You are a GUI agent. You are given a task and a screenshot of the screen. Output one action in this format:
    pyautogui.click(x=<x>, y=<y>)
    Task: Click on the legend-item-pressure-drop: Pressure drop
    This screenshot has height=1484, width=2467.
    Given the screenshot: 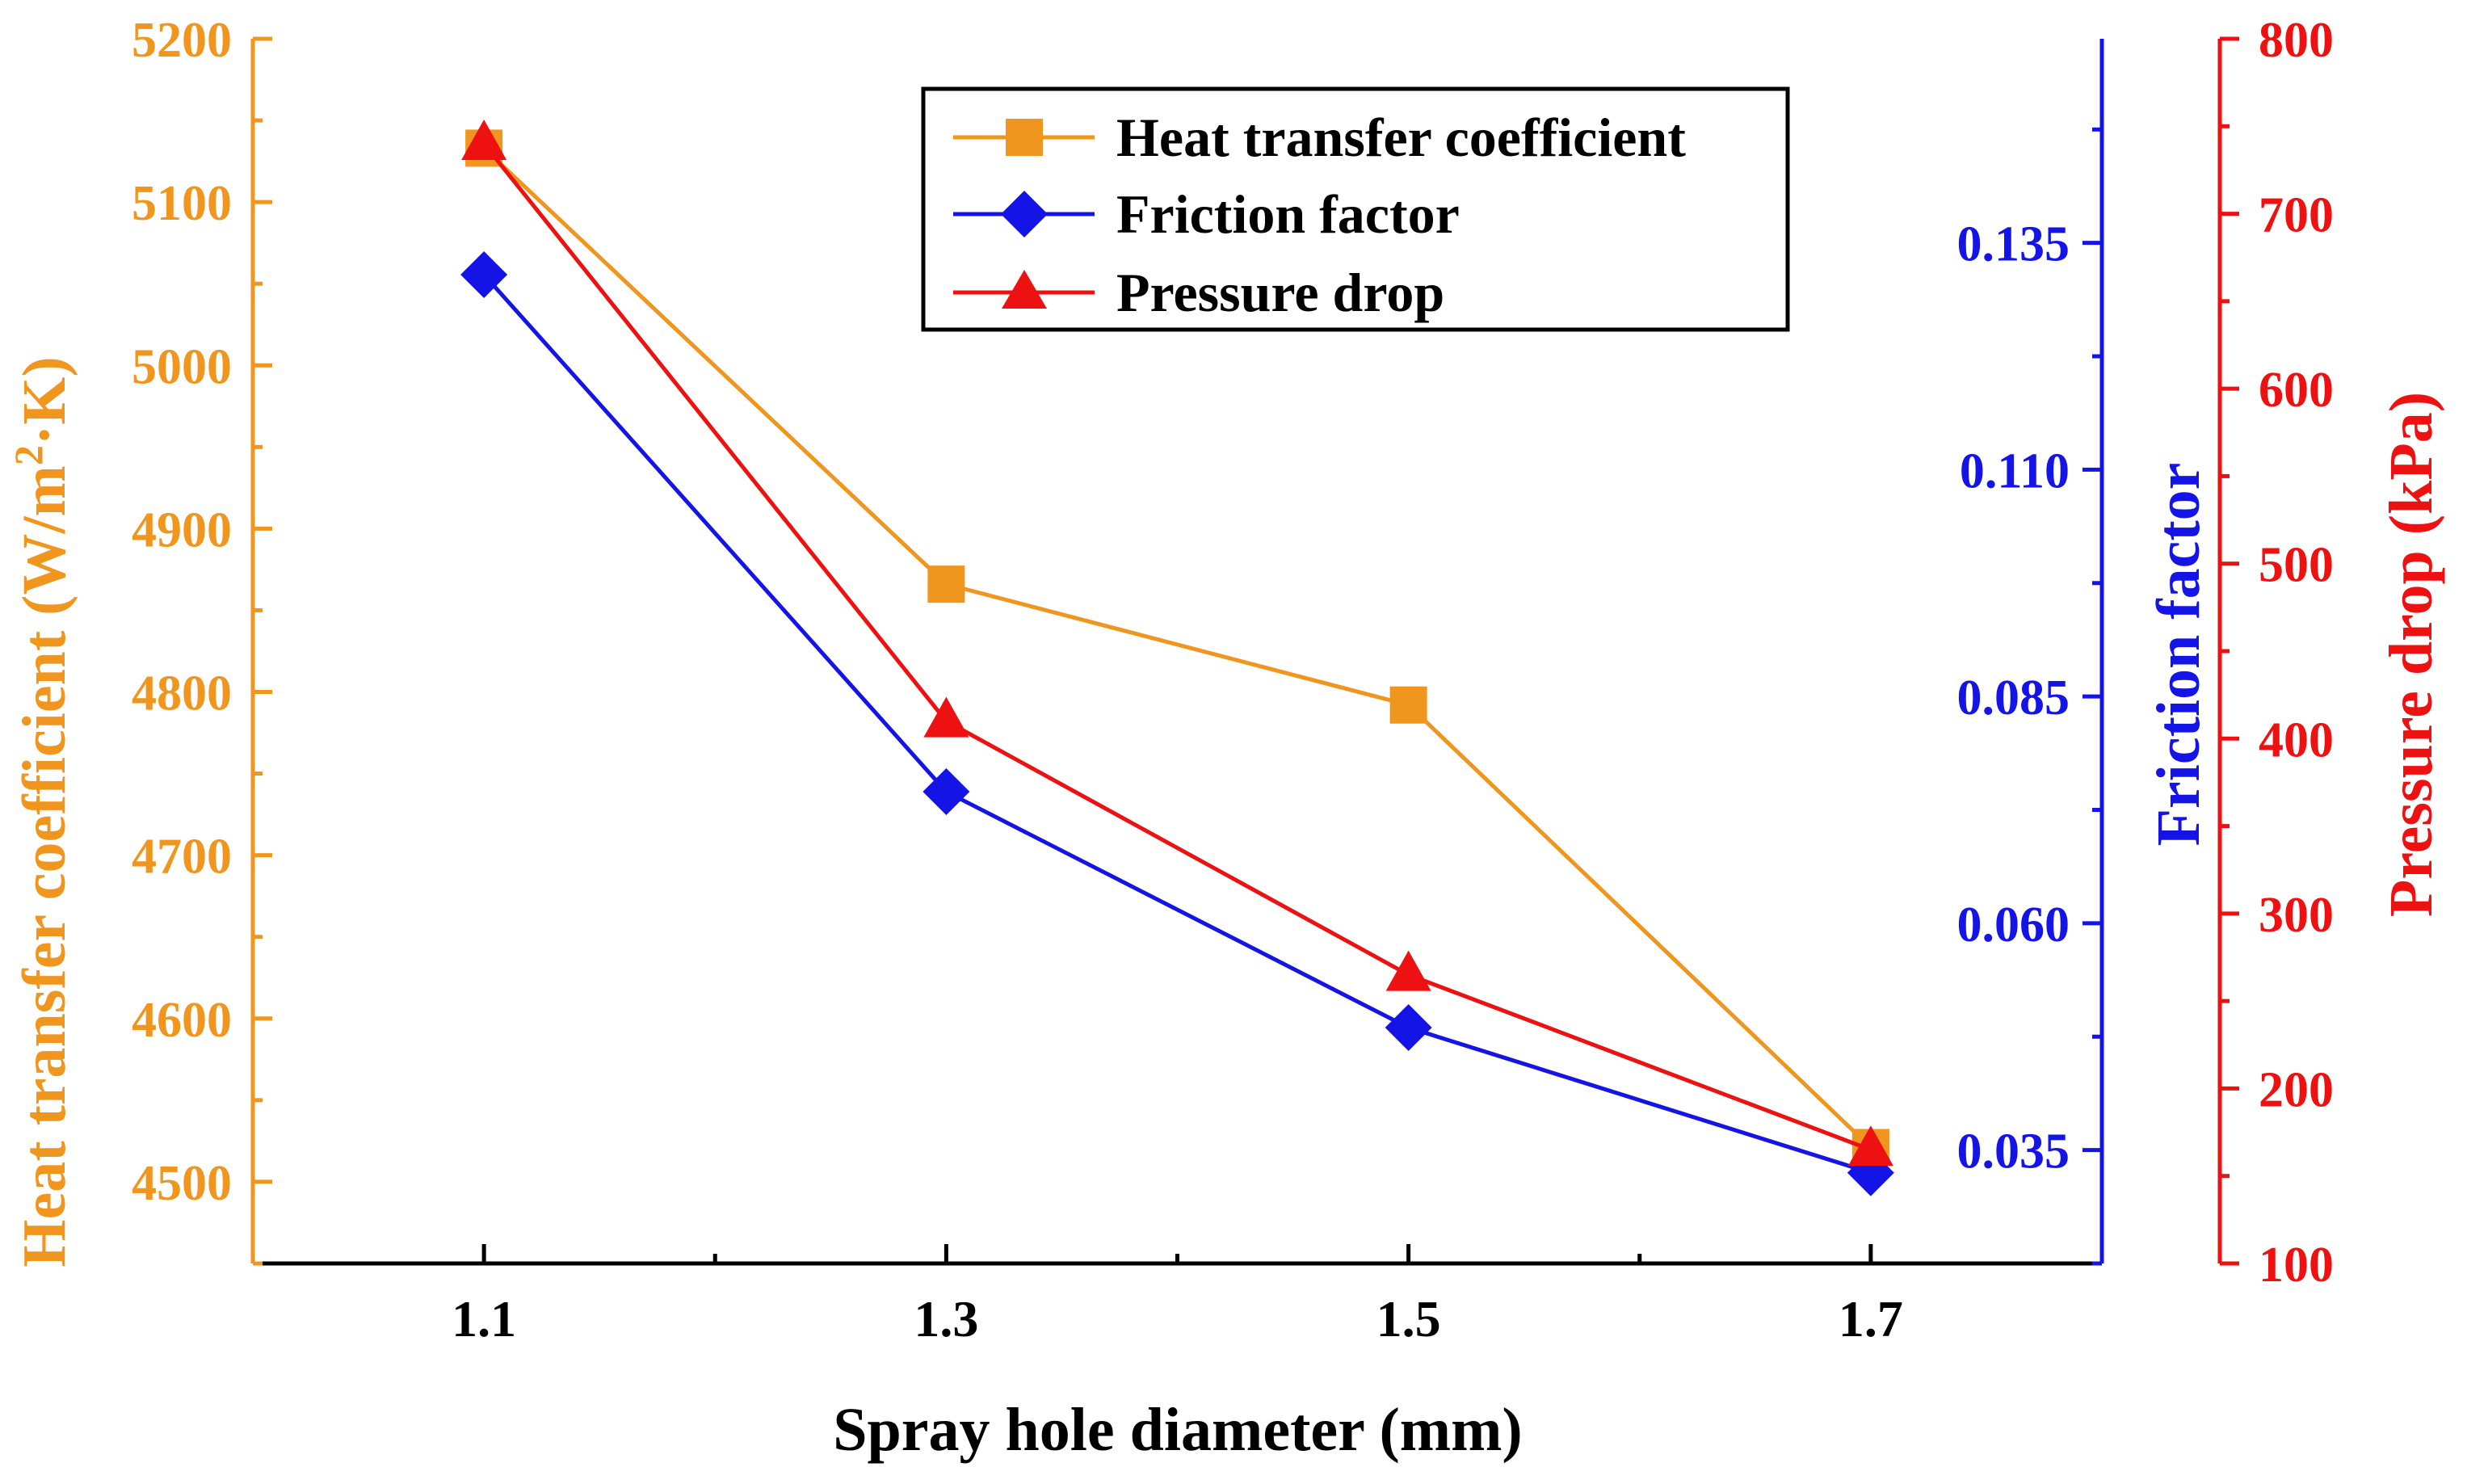 What is the action you would take?
    pyautogui.click(x=1199, y=292)
    